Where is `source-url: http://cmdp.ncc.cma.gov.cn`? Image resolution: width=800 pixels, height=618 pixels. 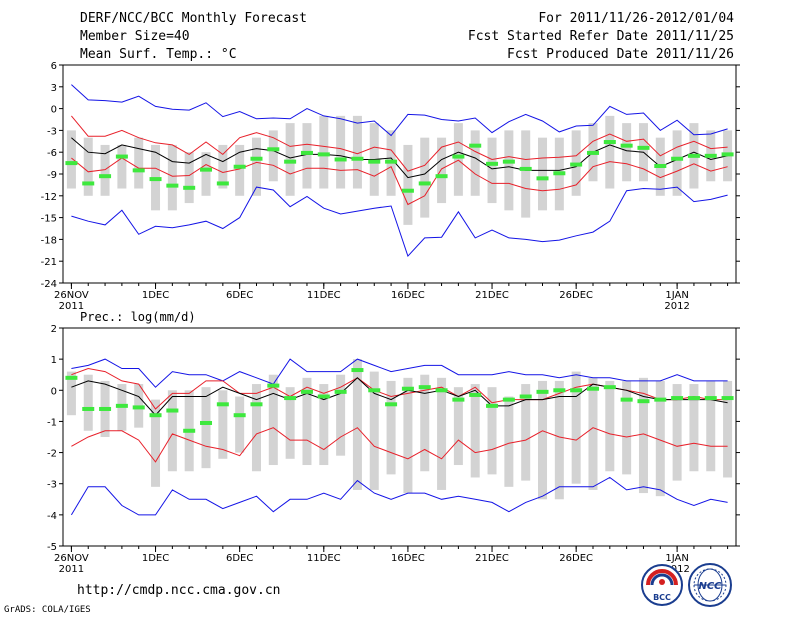
source-url: http://cmdp.ncc.cma.gov.cn is located at coordinates (179, 590).